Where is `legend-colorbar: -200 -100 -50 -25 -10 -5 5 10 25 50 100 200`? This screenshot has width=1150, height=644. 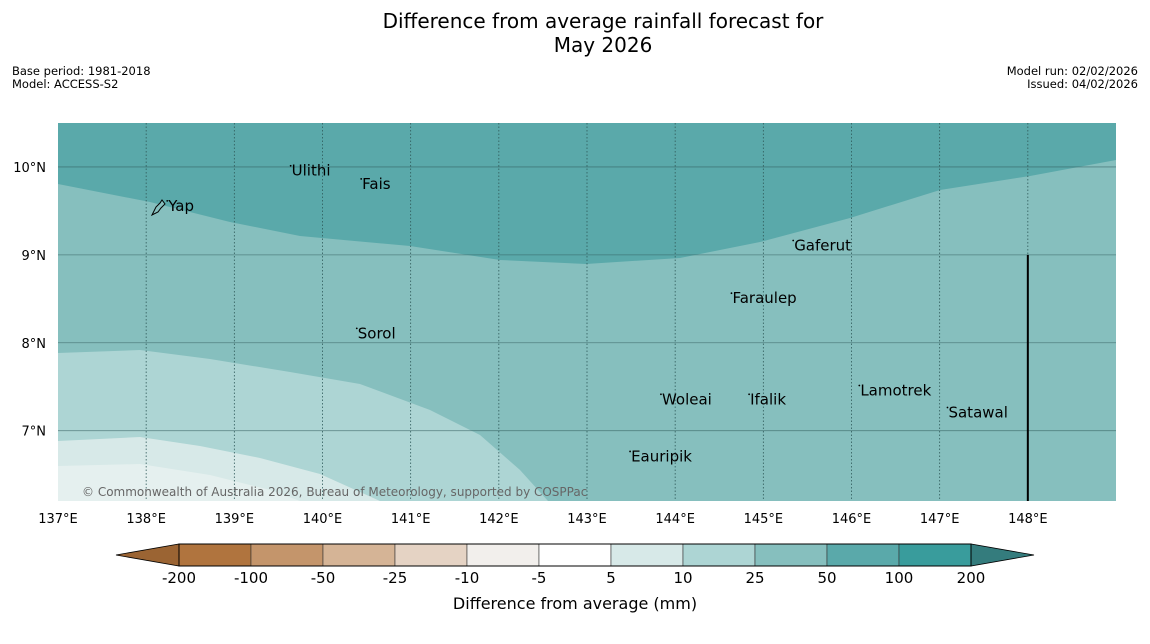 legend-colorbar: -200 -100 -50 -25 -10 -5 5 10 25 50 100 200 is located at coordinates (575, 565).